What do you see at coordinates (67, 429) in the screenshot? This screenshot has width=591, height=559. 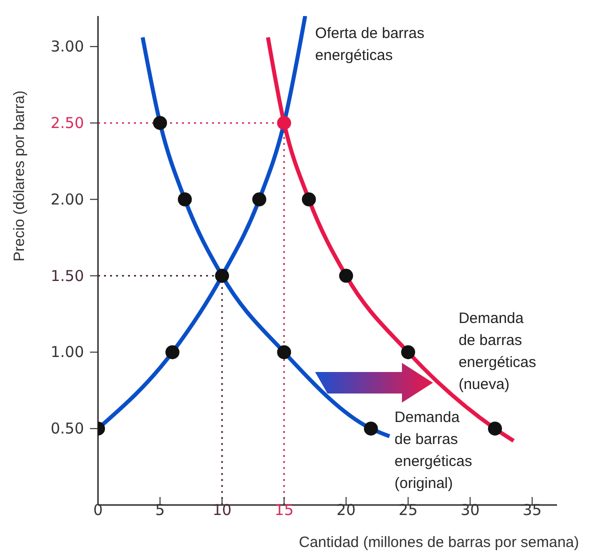 I see `y-tick-label: 0.50` at bounding box center [67, 429].